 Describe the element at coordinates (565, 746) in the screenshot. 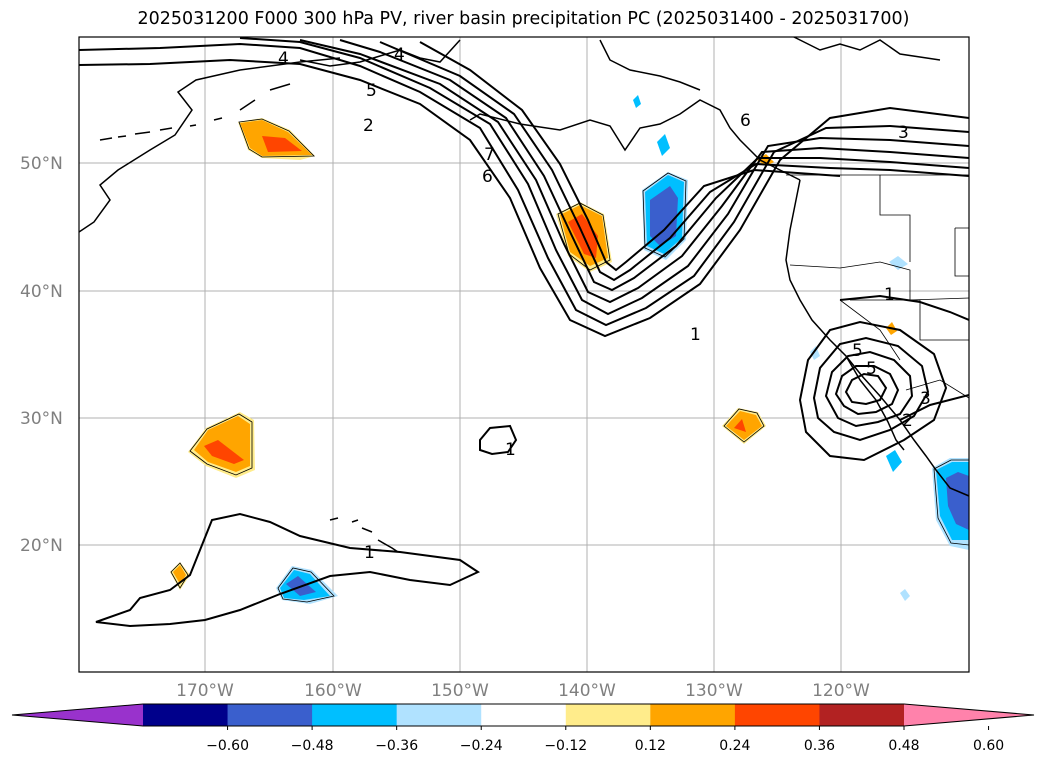

I see `colorbar-tick-label: −0.12` at that location.